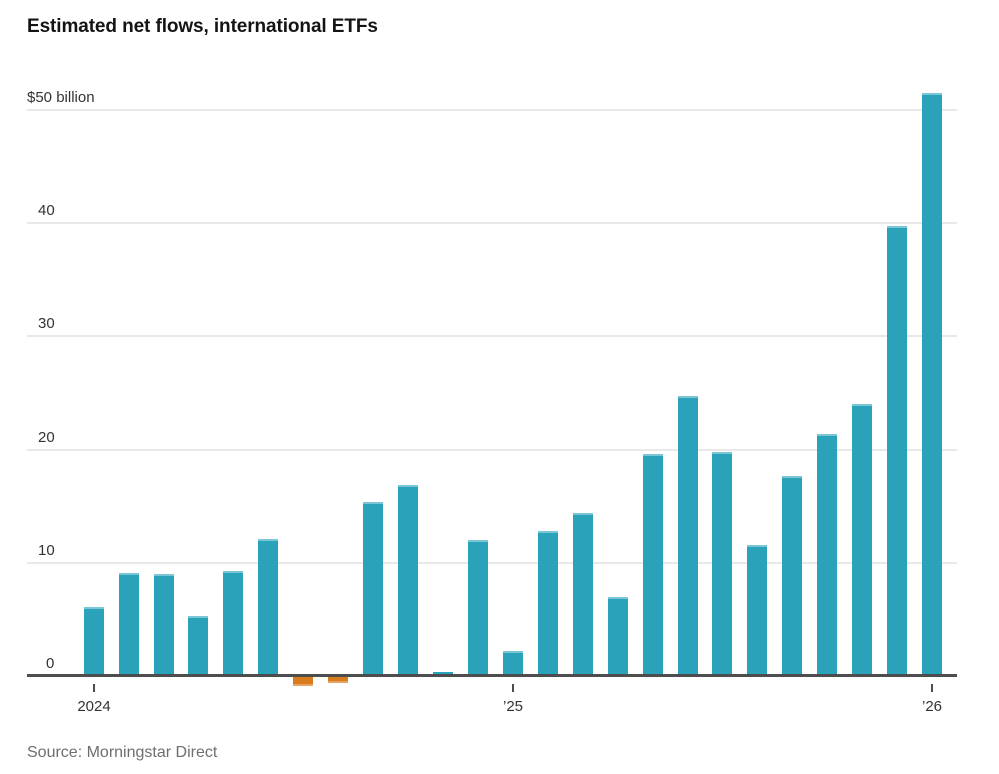 This screenshot has width=999, height=774. I want to click on bar-oct-2024, so click(408, 581).